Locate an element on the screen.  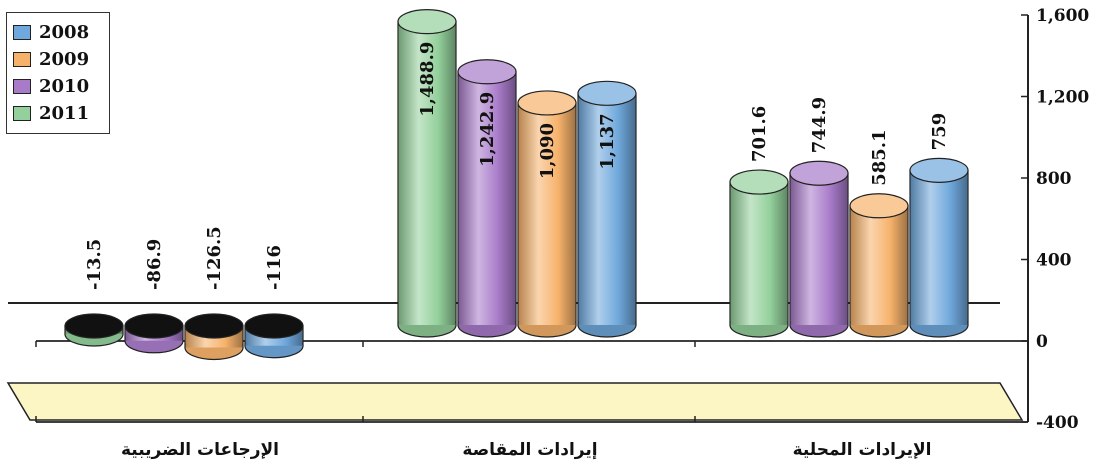
data-label: 759 is located at coordinates (939, 132).